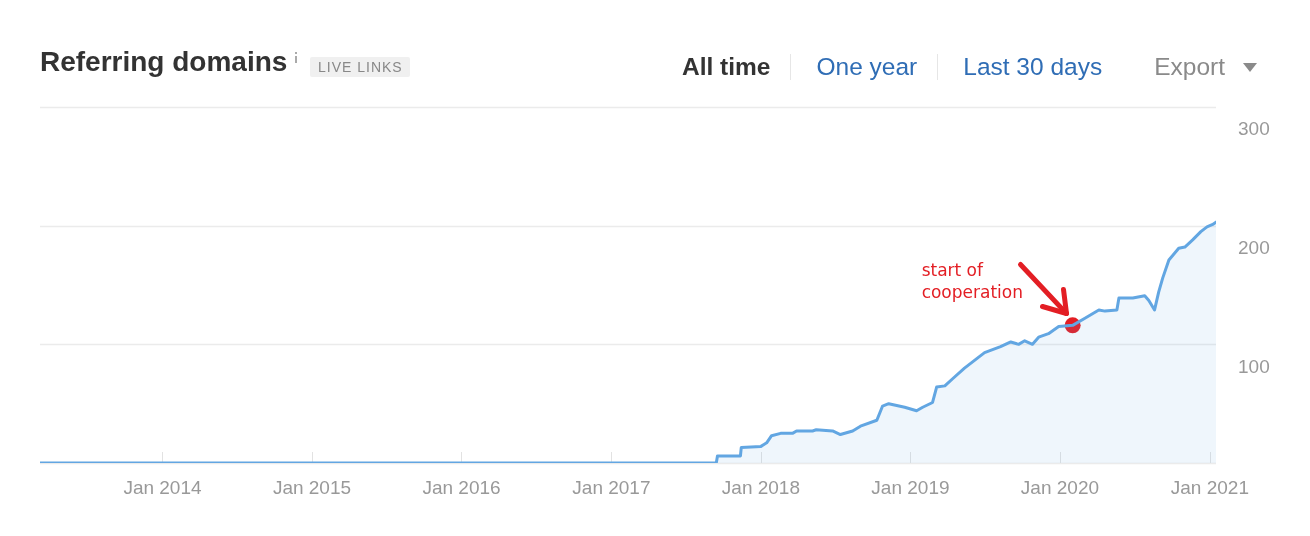 This screenshot has width=1310, height=536. I want to click on y-tick-label: 200, so click(1254, 247).